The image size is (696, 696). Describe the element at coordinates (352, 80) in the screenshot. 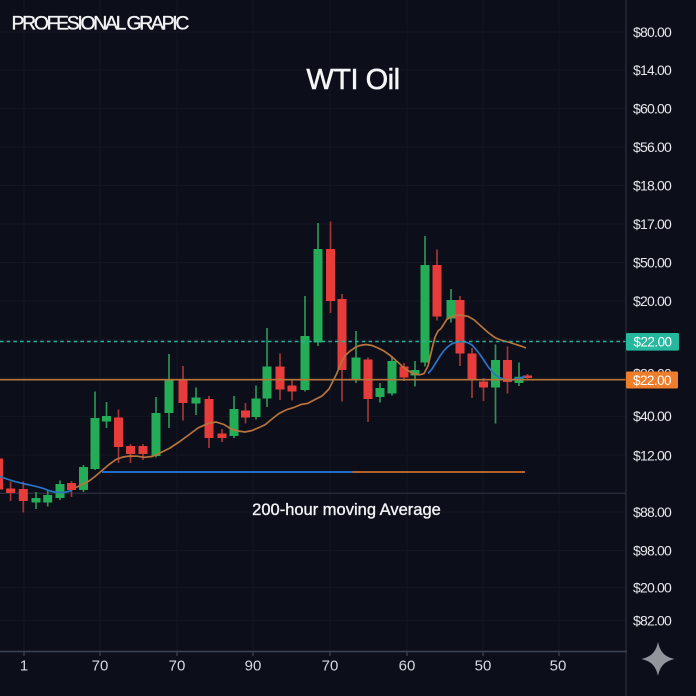

I see `svg-text: WTI Oil` at that location.